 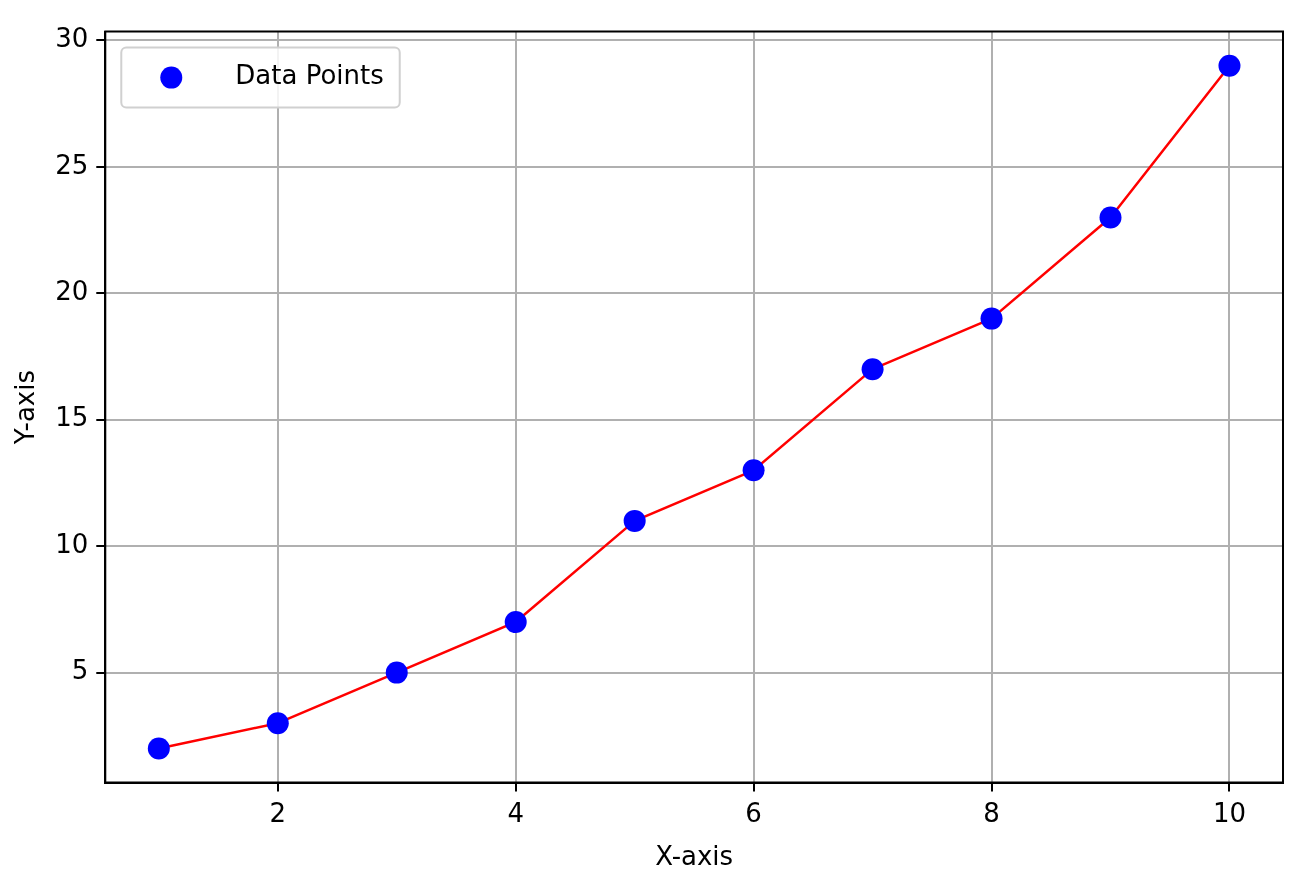 I want to click on y-tick-label: 10, so click(x=72, y=543).